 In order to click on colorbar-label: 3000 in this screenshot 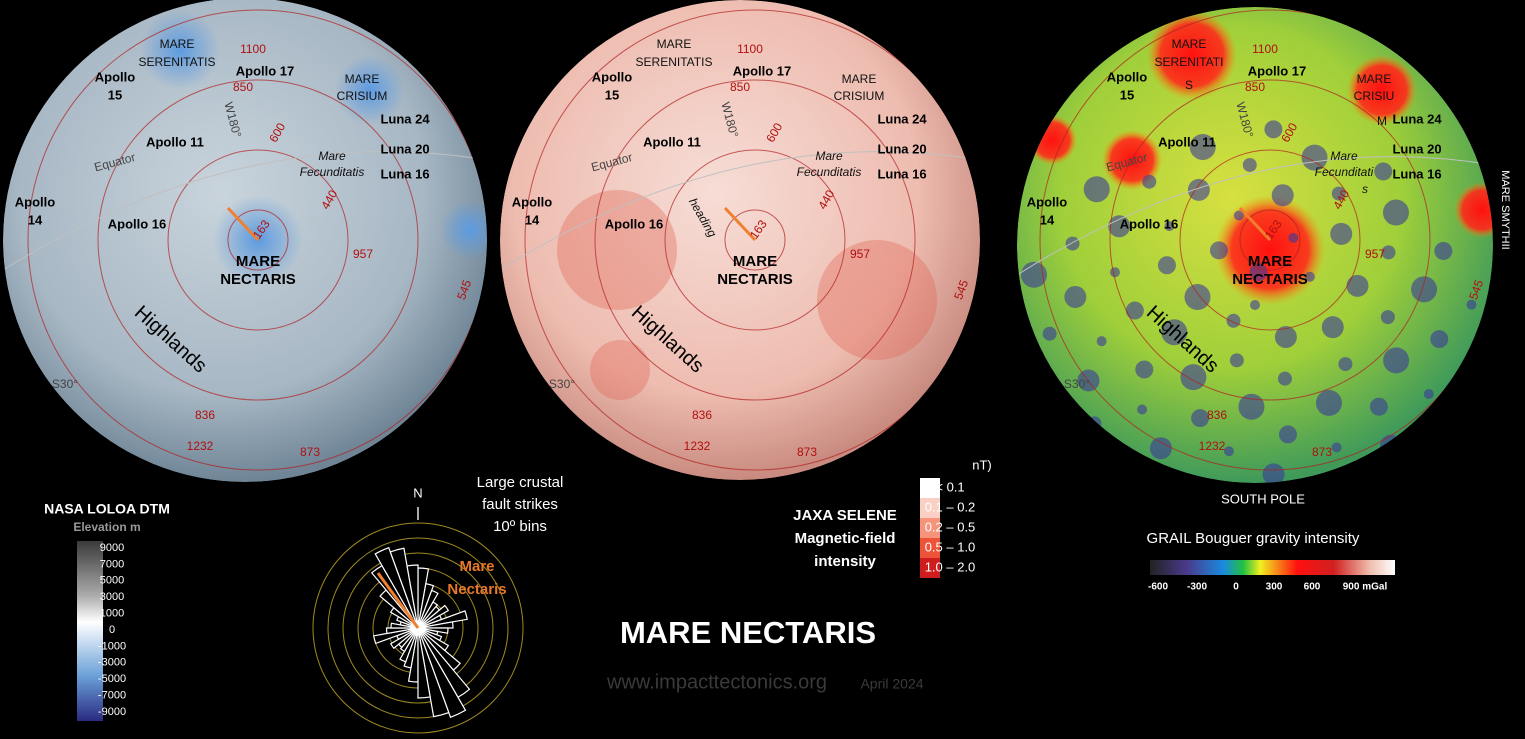, I will do `click(112, 597)`.